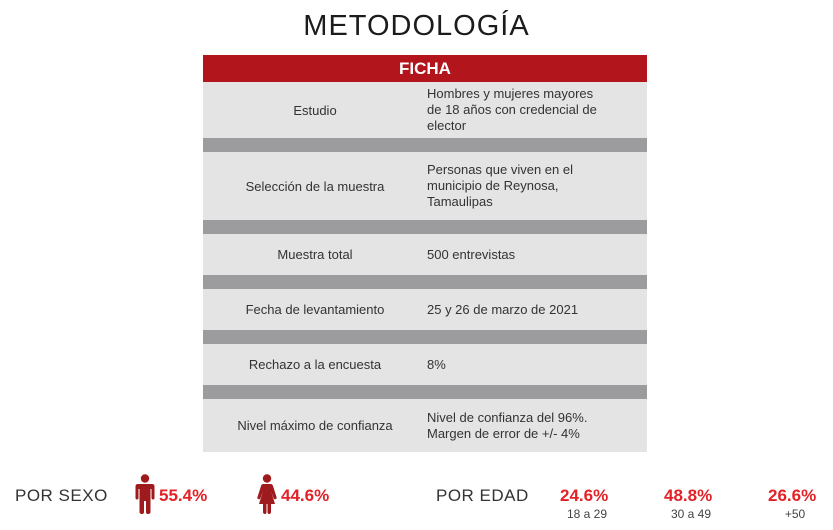  I want to click on row-value-line: 500 entrevistas, so click(471, 254).